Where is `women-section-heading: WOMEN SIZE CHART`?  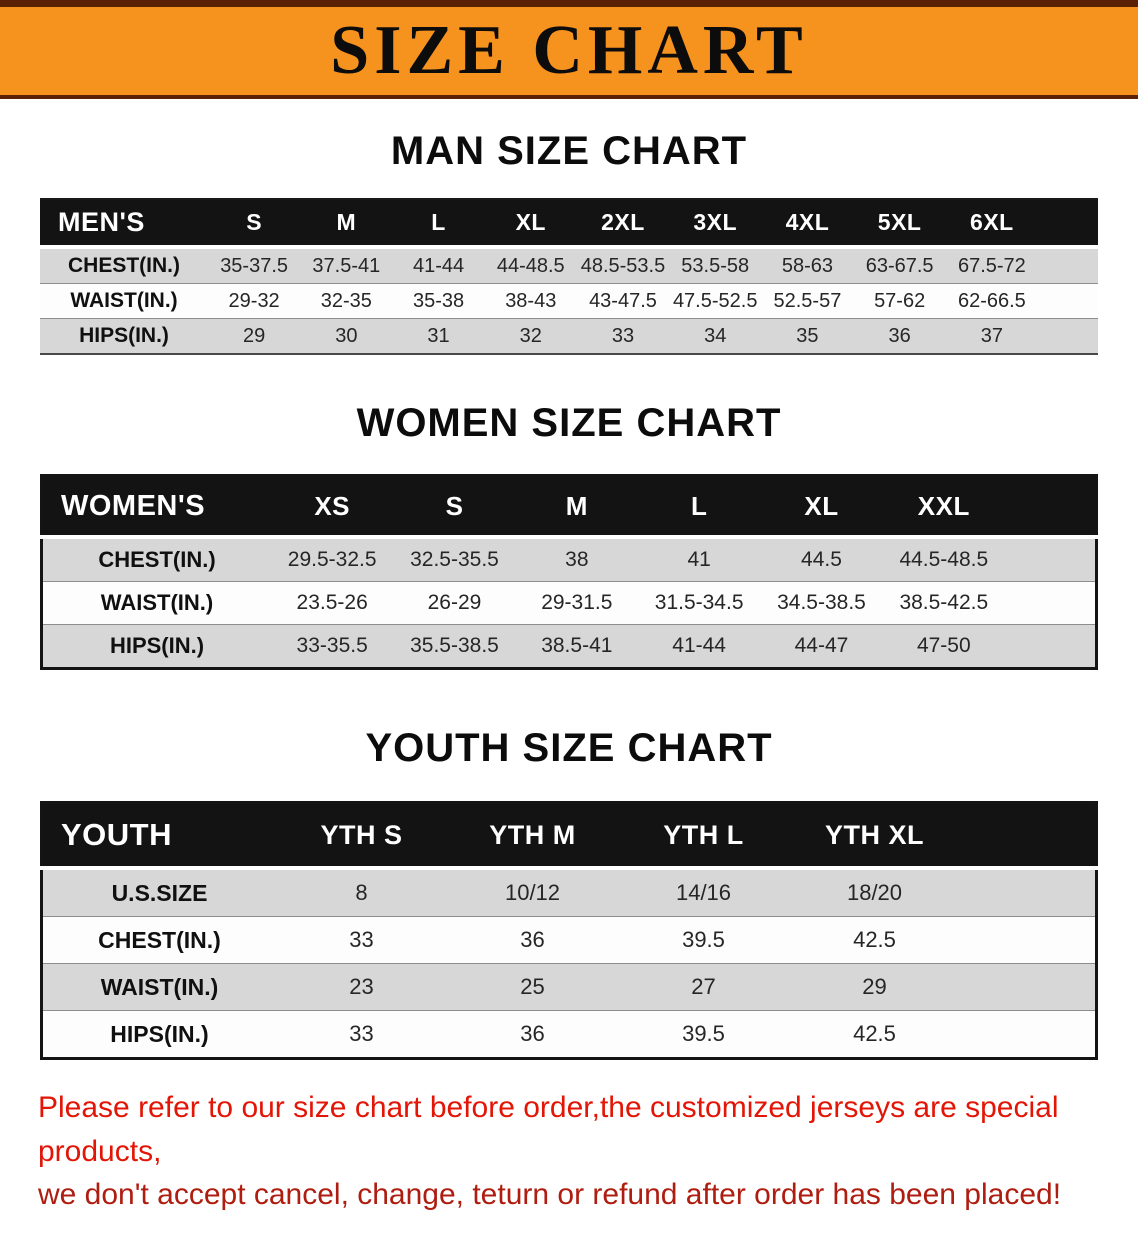 women-section-heading: WOMEN SIZE CHART is located at coordinates (569, 423).